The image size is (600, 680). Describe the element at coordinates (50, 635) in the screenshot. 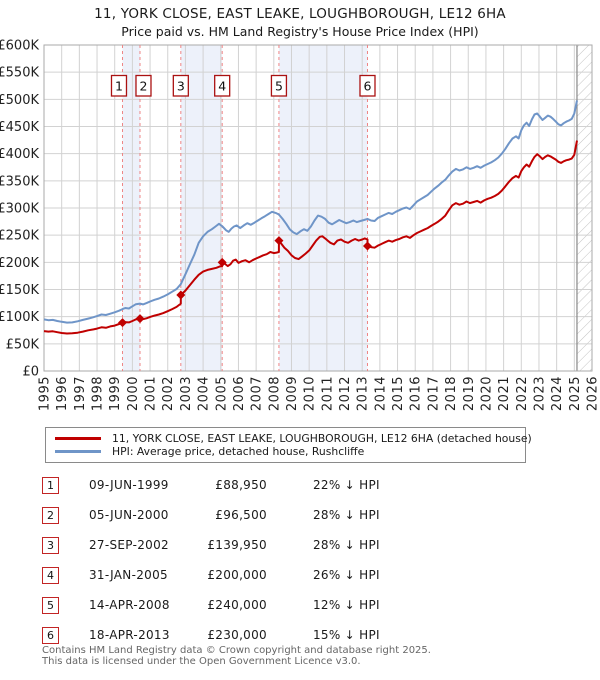

I see `sale-number-badge: 6` at that location.